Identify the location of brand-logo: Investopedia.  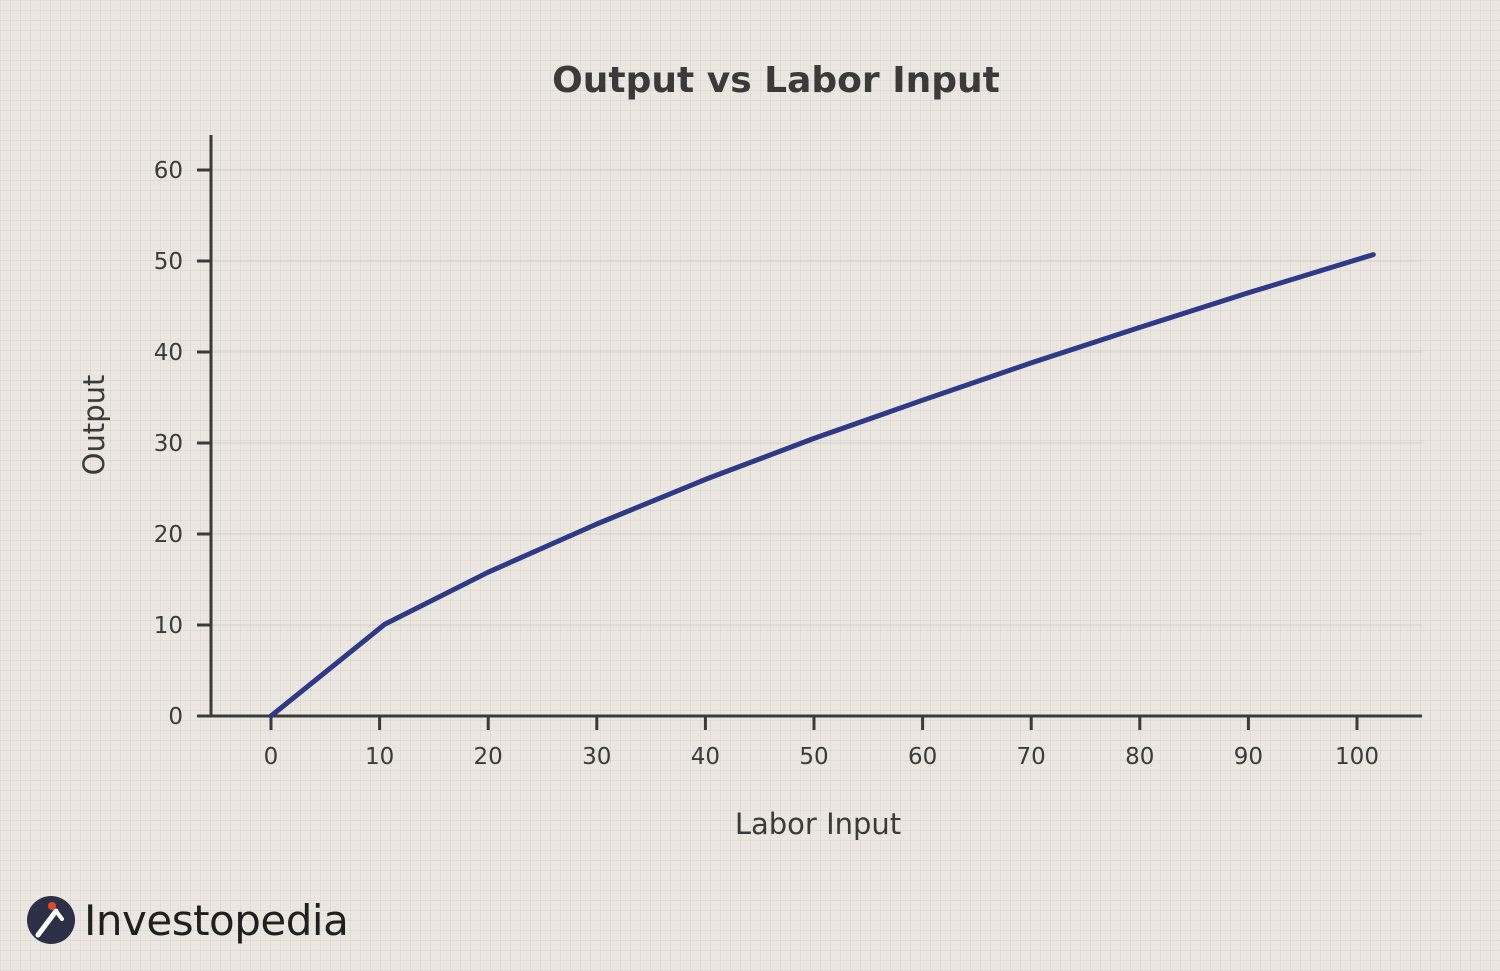
(187, 920).